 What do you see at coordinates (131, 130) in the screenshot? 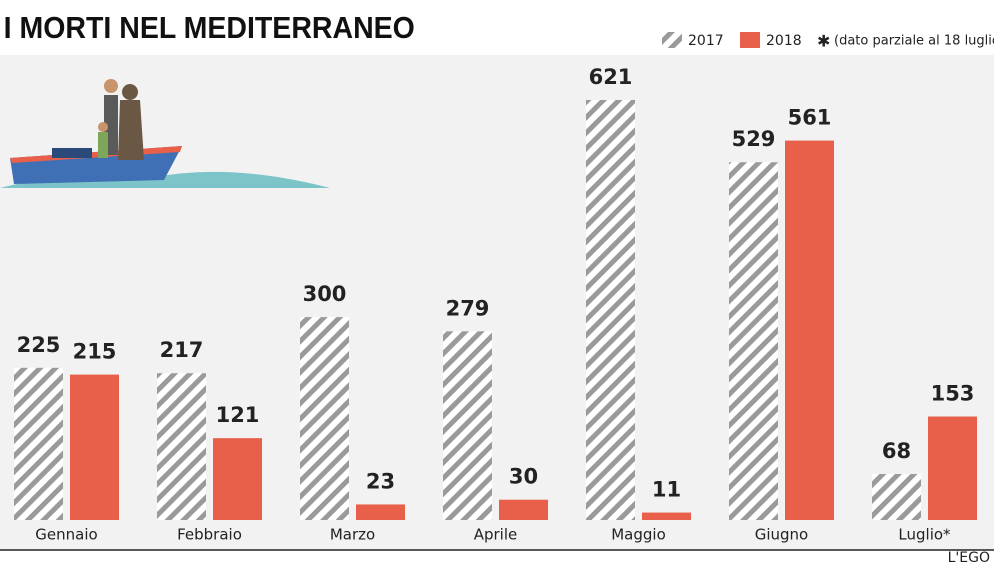
I see `person` at bounding box center [131, 130].